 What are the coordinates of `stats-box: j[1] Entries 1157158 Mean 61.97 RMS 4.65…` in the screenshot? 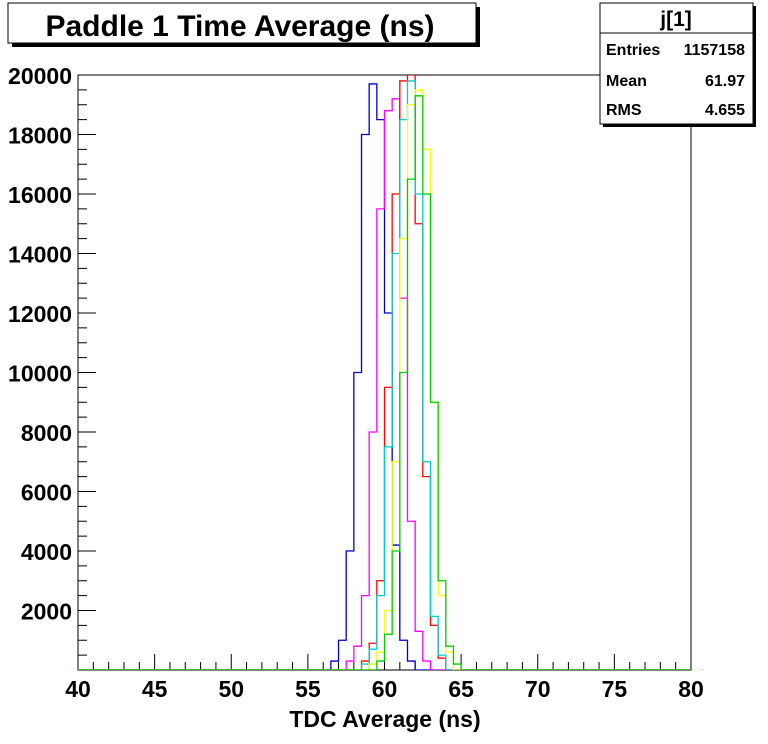 It's located at (677, 64).